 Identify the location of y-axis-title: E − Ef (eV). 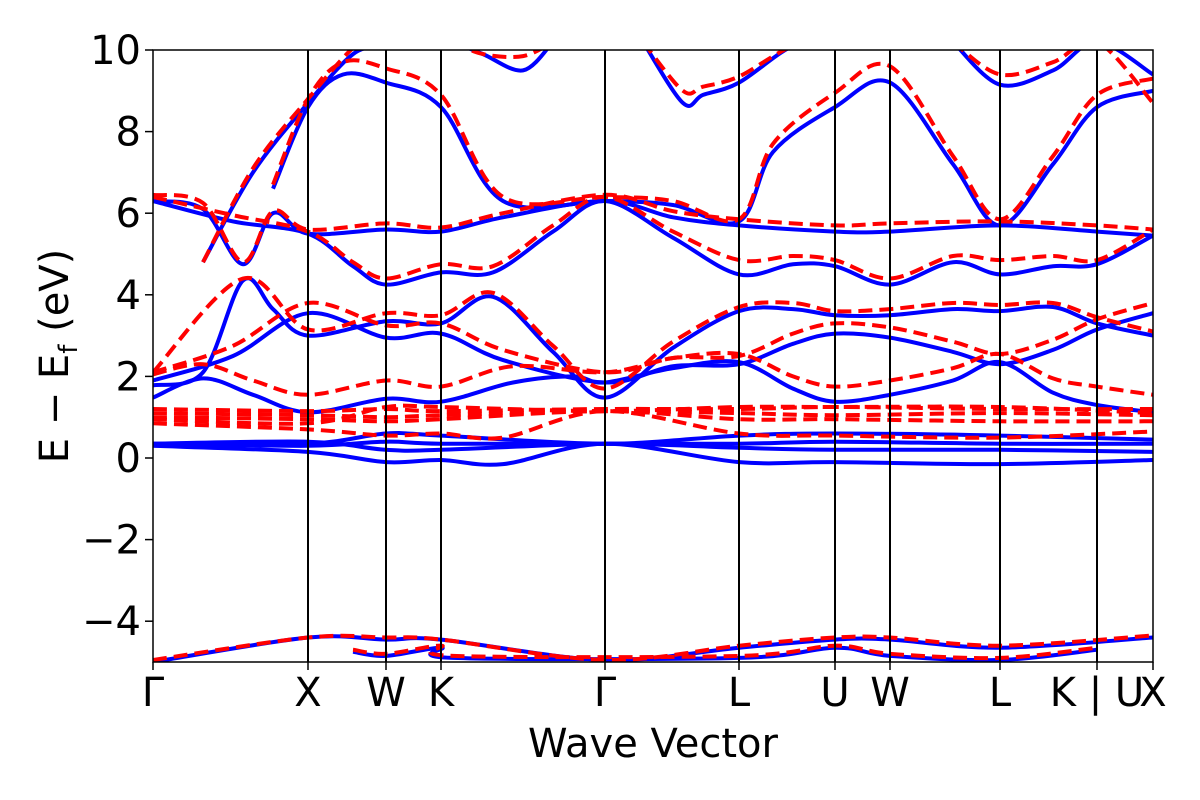
(58, 356).